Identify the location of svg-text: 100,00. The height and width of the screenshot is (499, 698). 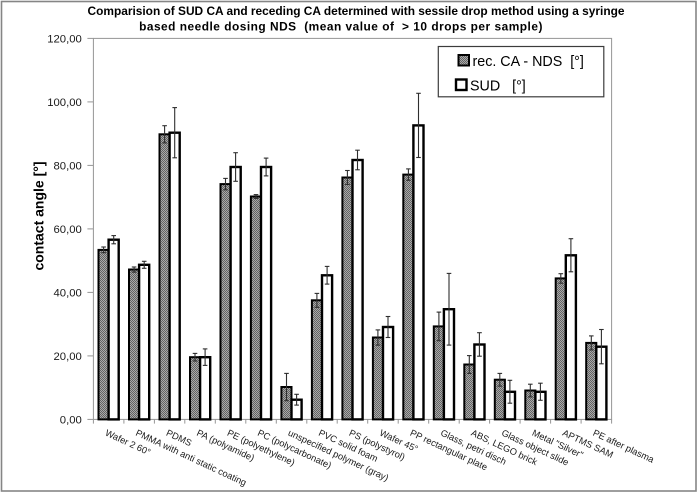
(64, 103).